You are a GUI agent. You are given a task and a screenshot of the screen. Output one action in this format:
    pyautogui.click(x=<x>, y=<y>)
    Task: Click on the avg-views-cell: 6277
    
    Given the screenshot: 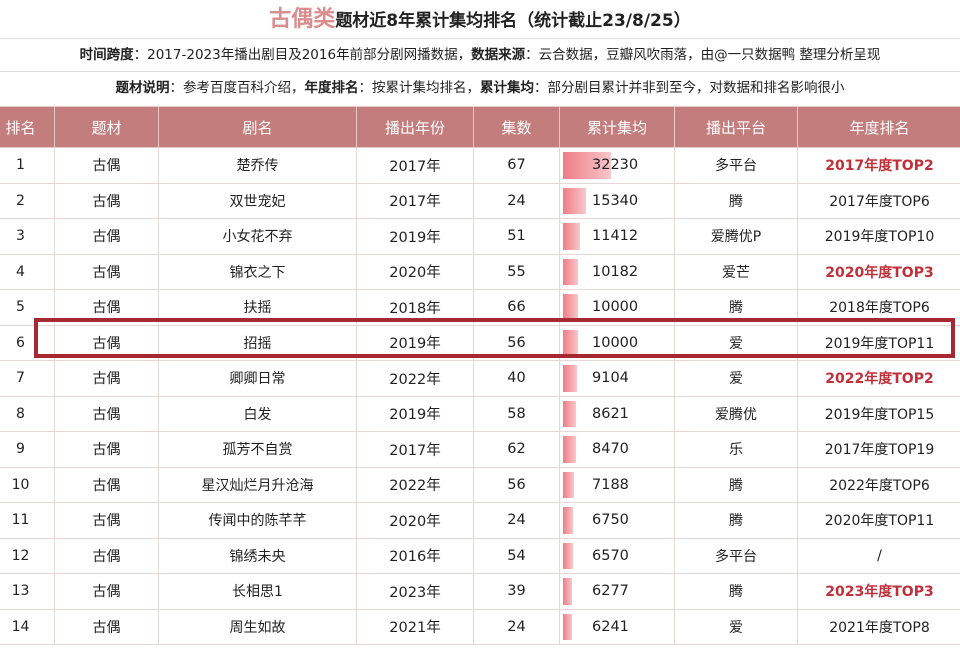 What is the action you would take?
    pyautogui.click(x=617, y=591)
    